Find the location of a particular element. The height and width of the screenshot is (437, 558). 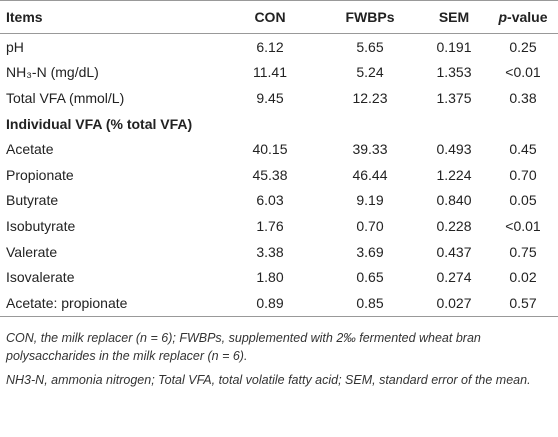

cell: 0.02 is located at coordinates (523, 277).